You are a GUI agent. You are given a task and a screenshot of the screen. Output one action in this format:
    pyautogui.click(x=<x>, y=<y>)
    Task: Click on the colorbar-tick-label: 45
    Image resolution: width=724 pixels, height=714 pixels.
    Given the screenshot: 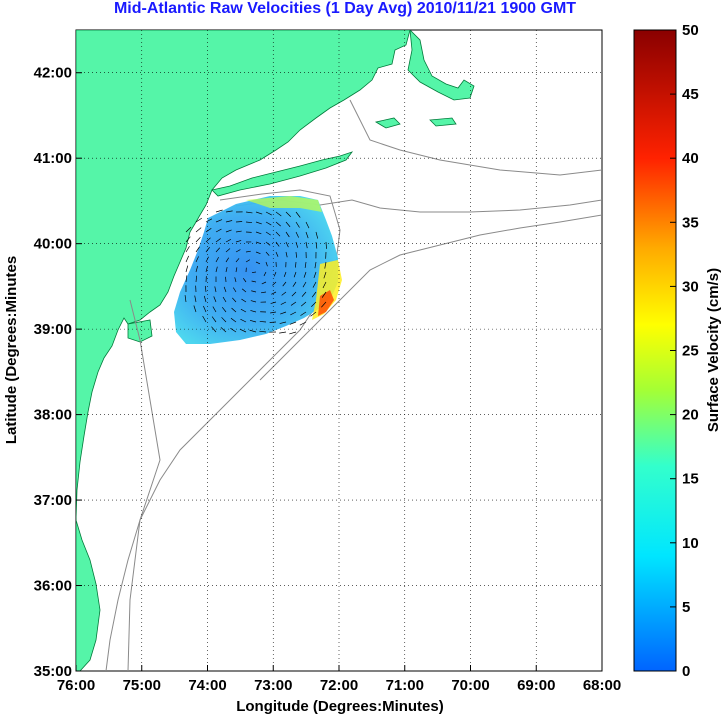 What is the action you would take?
    pyautogui.click(x=690, y=94)
    